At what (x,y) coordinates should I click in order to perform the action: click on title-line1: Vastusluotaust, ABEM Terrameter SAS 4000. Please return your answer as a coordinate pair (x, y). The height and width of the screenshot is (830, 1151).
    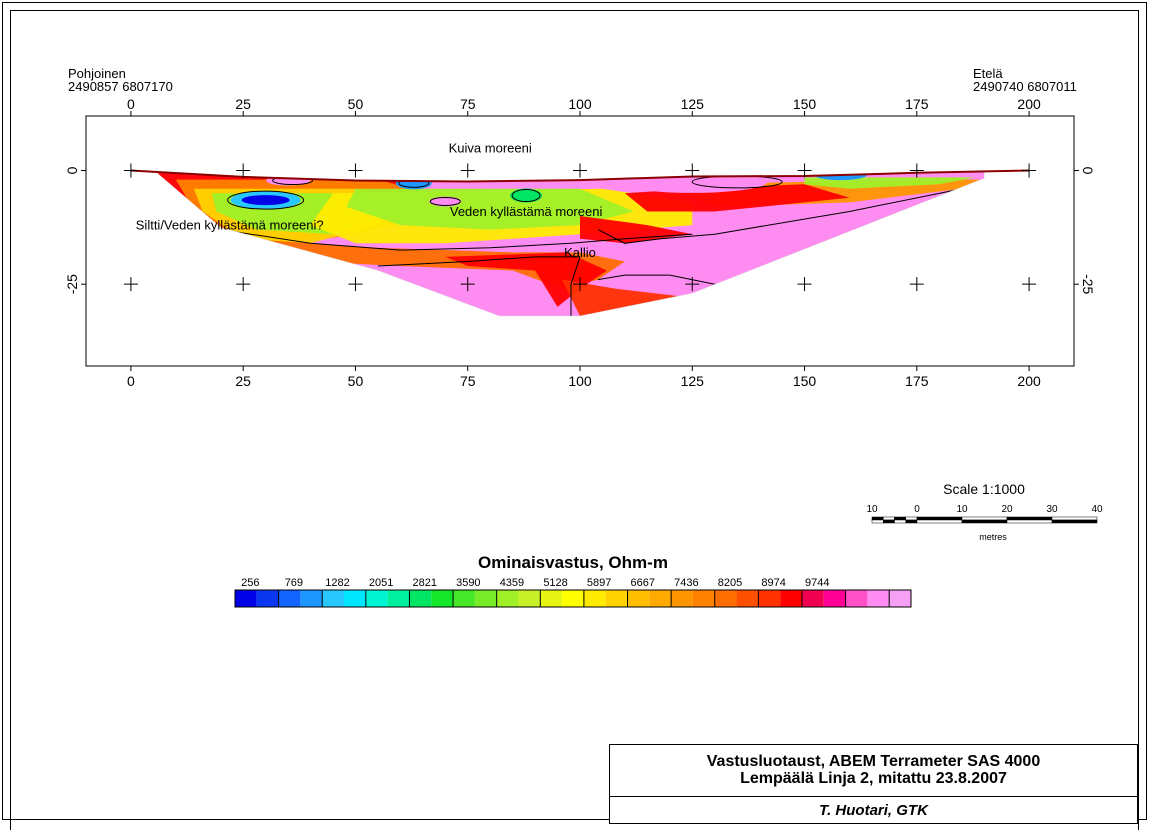
    Looking at the image, I should click on (873, 761).